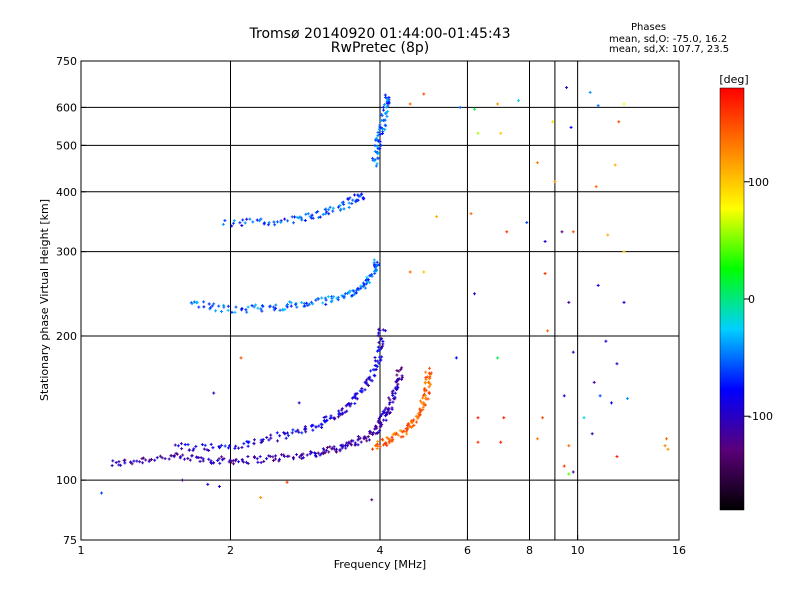  Describe the element at coordinates (758, 182) in the screenshot. I see `colorbar-tick-label: 100` at that location.